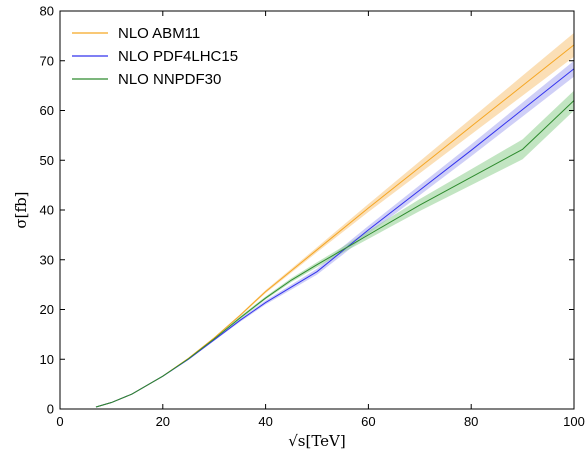 The height and width of the screenshot is (453, 587). Describe the element at coordinates (178, 56) in the screenshot. I see `legend-label-2: NLO PDF4LHC15` at that location.